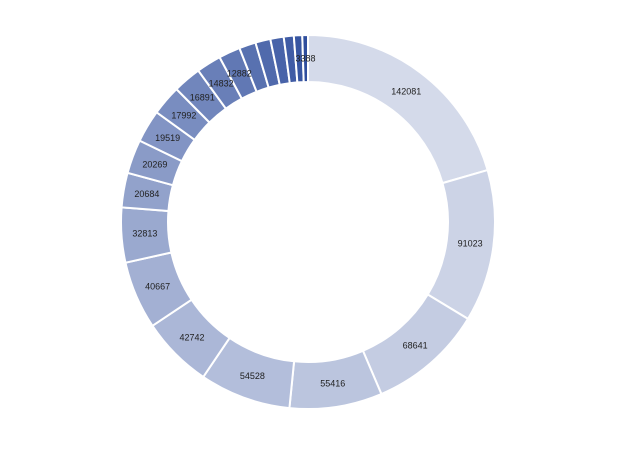  Describe the element at coordinates (470, 243) in the screenshot. I see `data-label-2: 91023` at that location.